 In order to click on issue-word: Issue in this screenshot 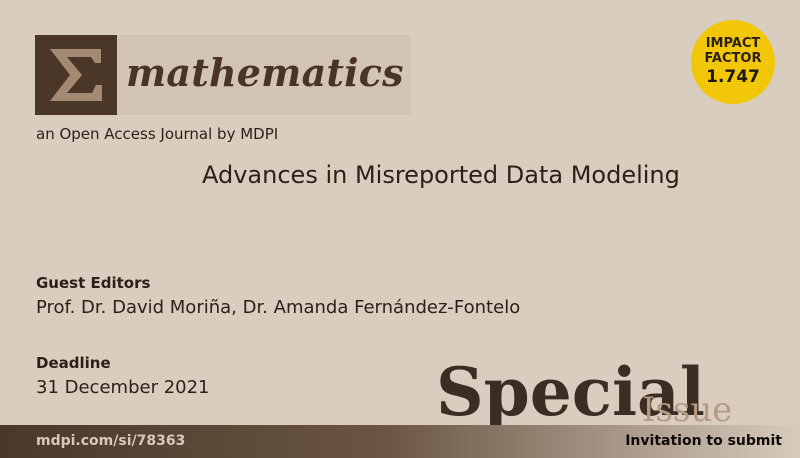, I will do `click(687, 410)`.